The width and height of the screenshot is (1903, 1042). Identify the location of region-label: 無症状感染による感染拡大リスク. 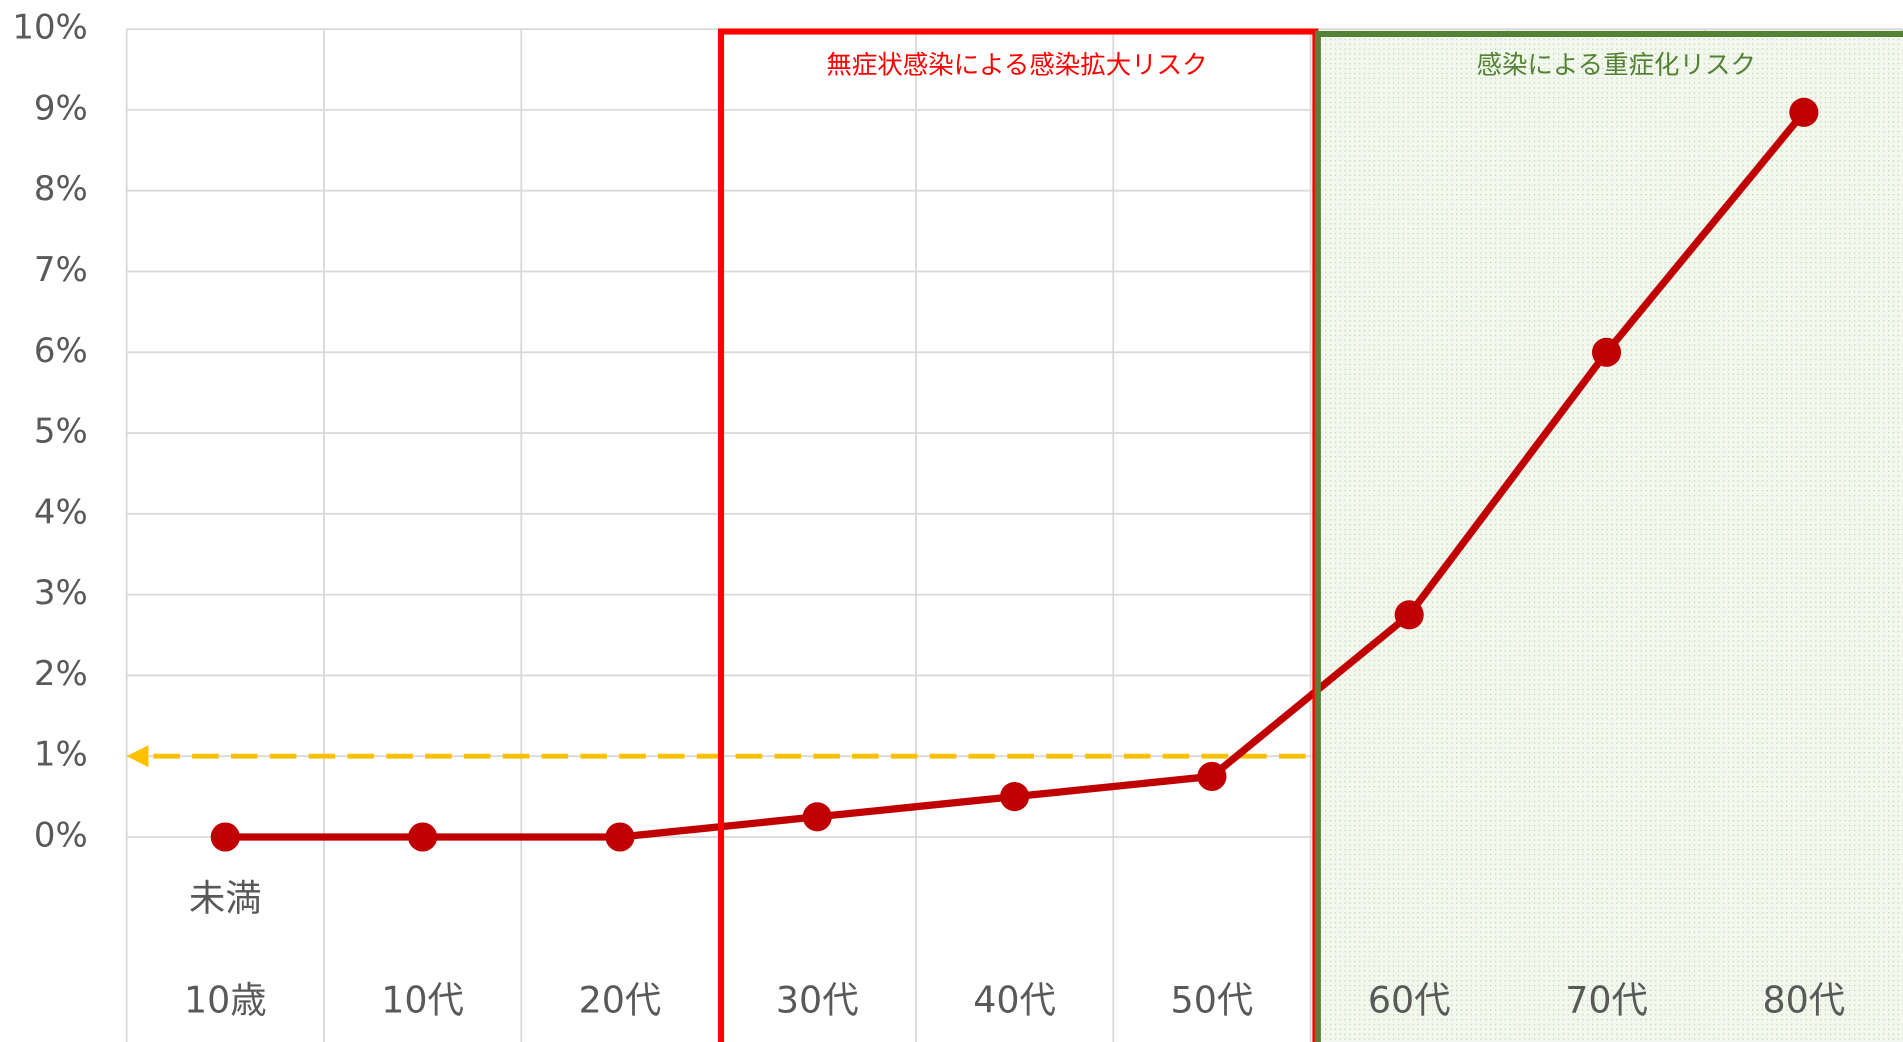
(1016, 66).